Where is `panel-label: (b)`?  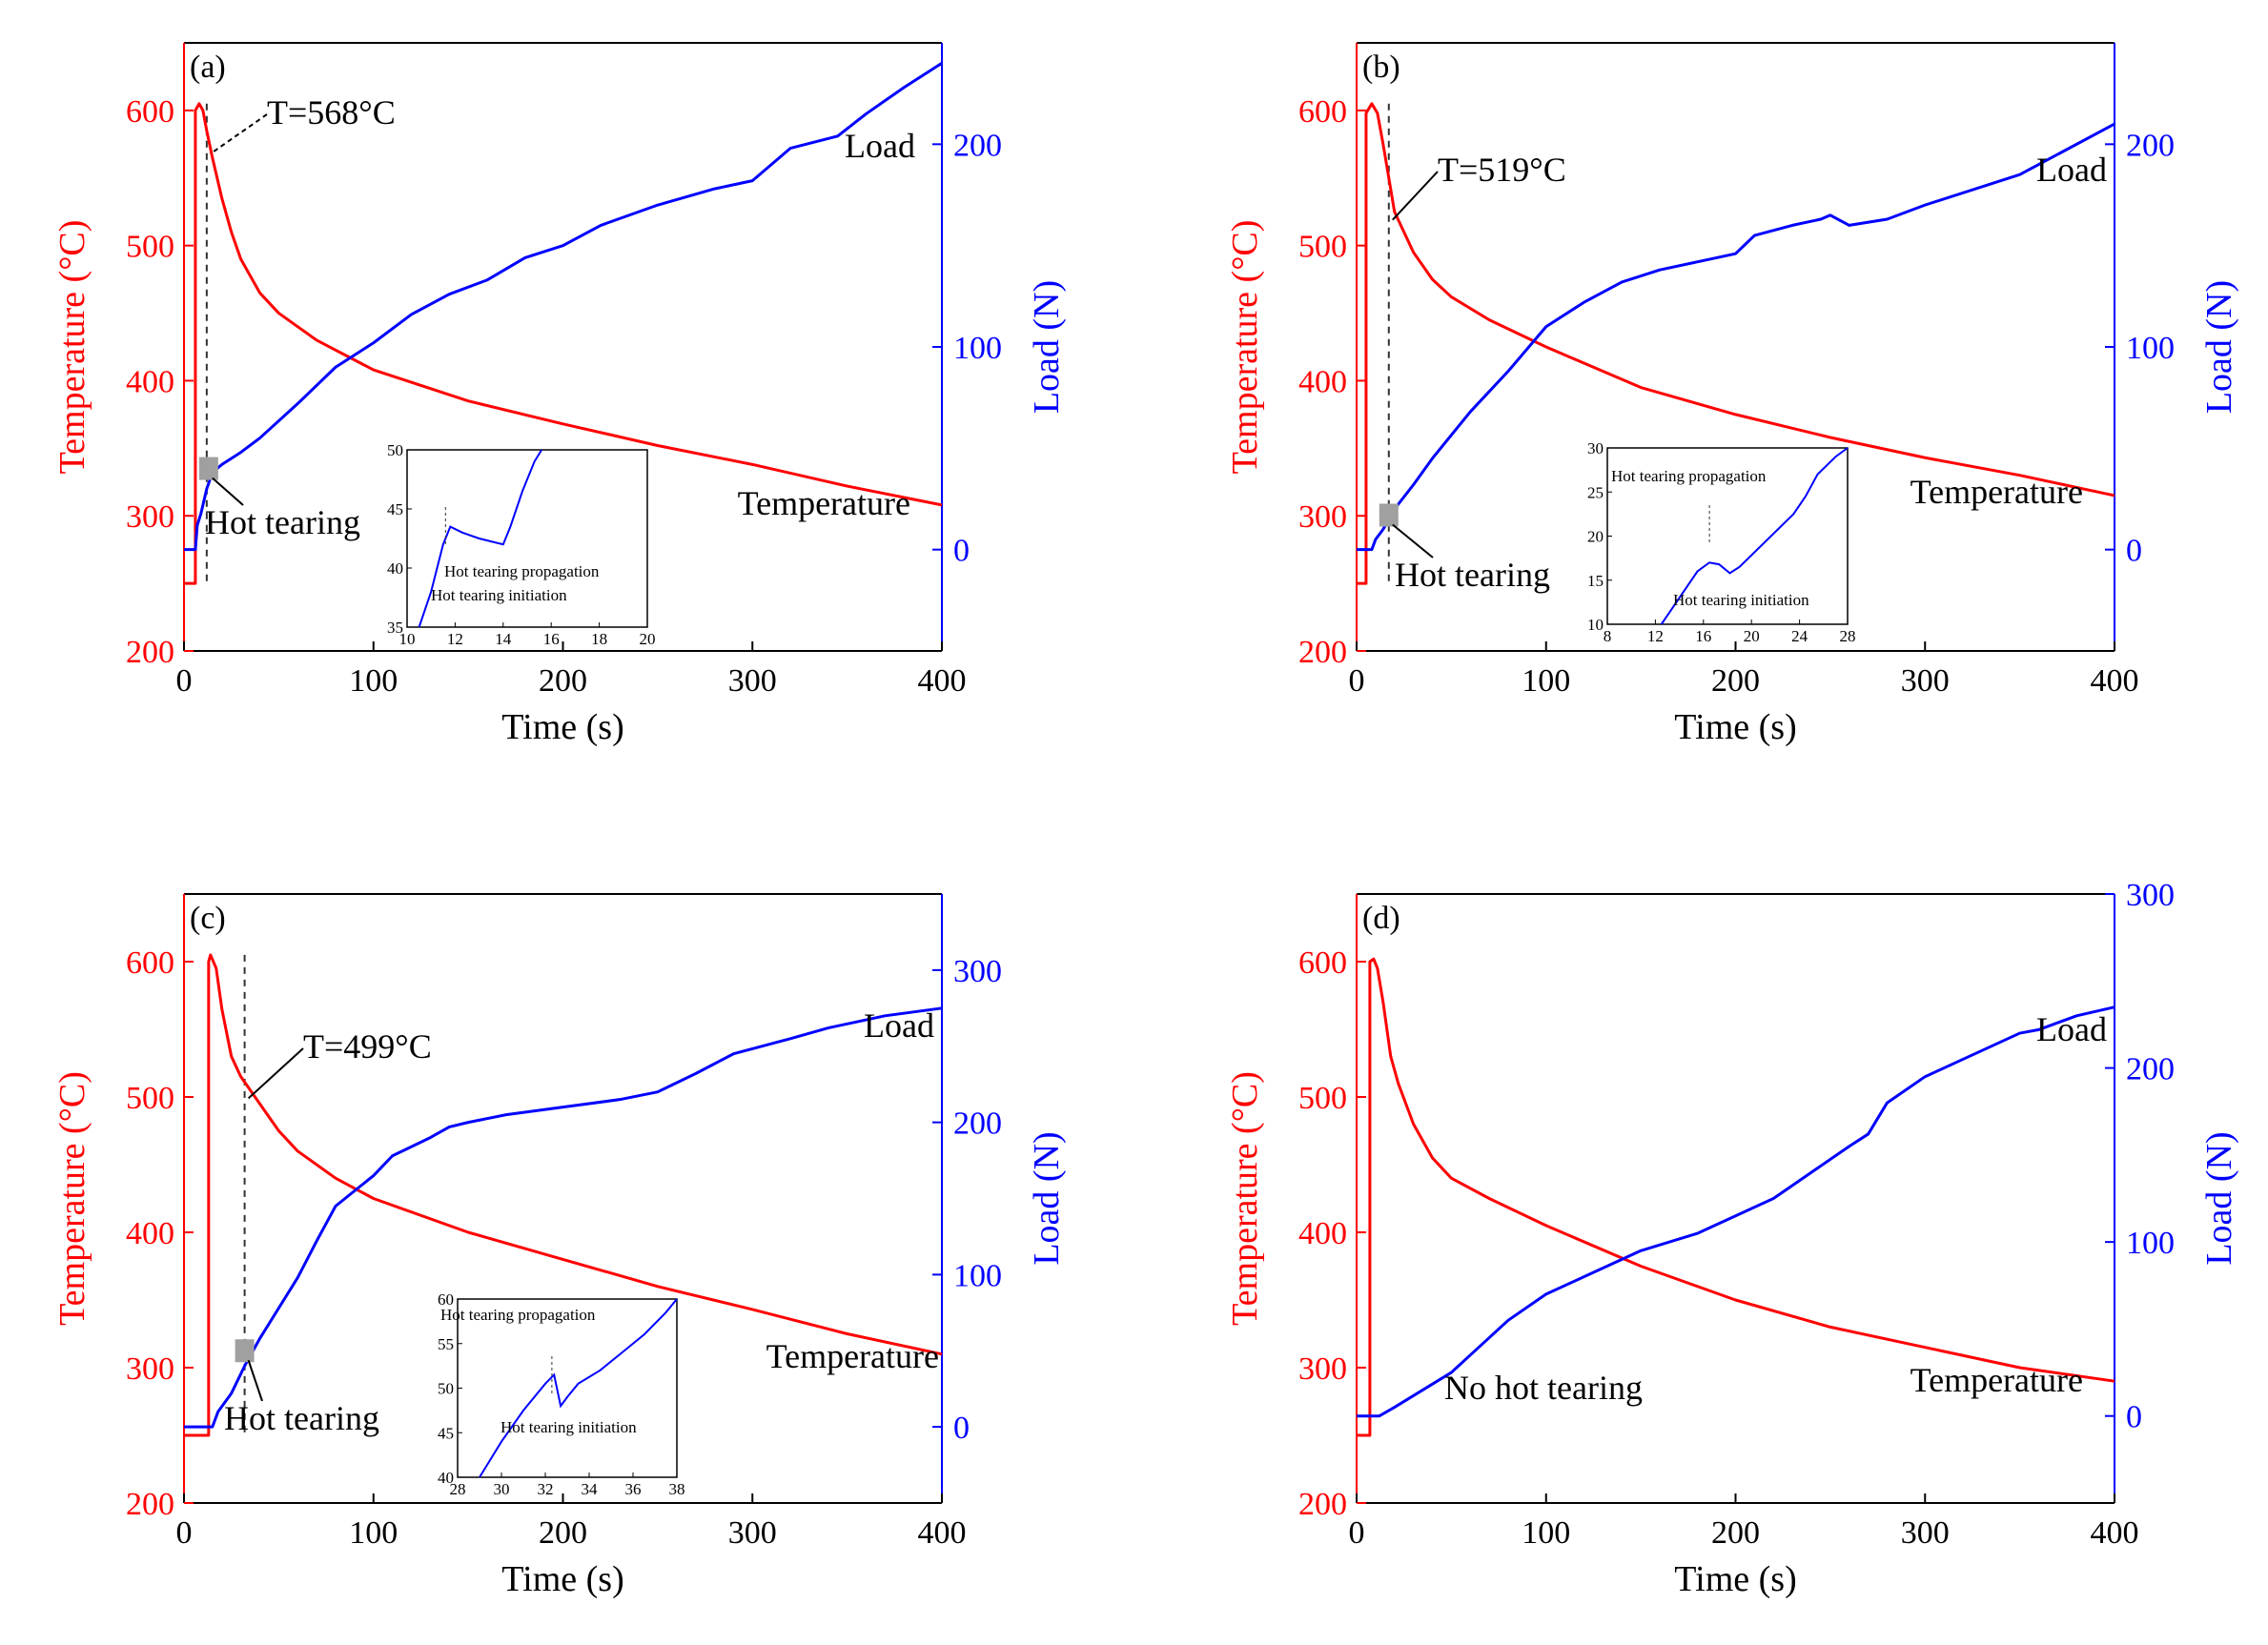 panel-label: (b) is located at coordinates (1381, 67).